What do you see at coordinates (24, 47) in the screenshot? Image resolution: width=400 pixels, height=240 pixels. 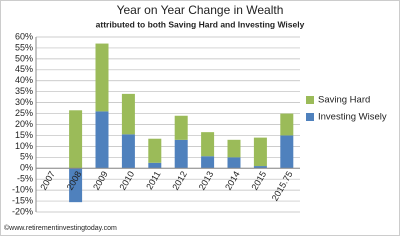 I see `y-tick-label: 55%` at bounding box center [24, 47].